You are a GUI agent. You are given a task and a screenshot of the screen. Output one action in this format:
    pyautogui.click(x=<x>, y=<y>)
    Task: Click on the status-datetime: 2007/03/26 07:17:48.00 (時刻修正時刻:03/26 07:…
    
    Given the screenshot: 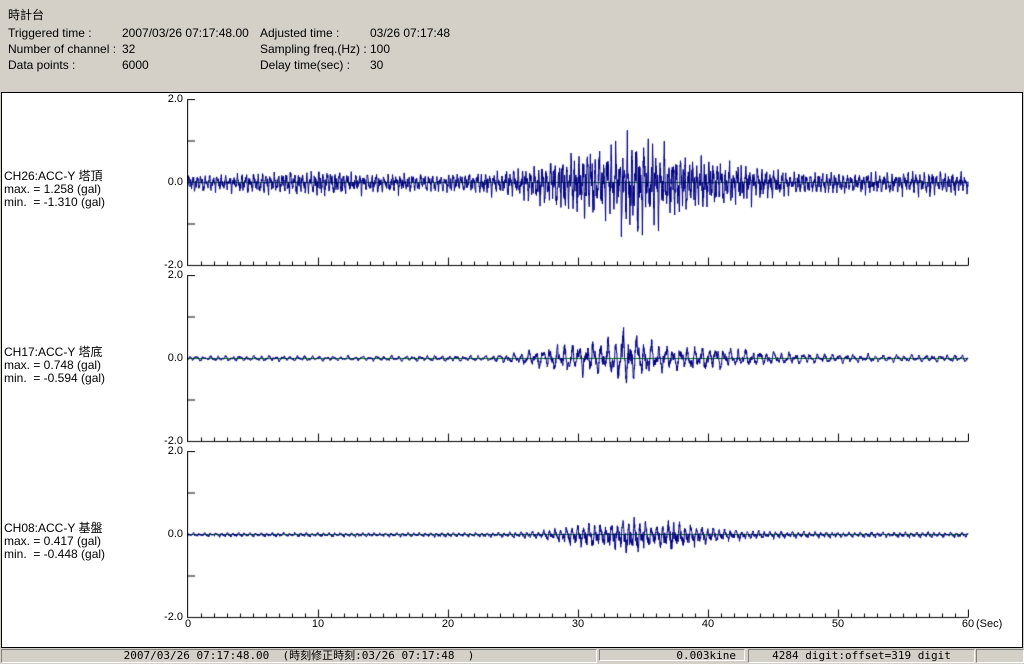 What is the action you would take?
    pyautogui.click(x=299, y=656)
    